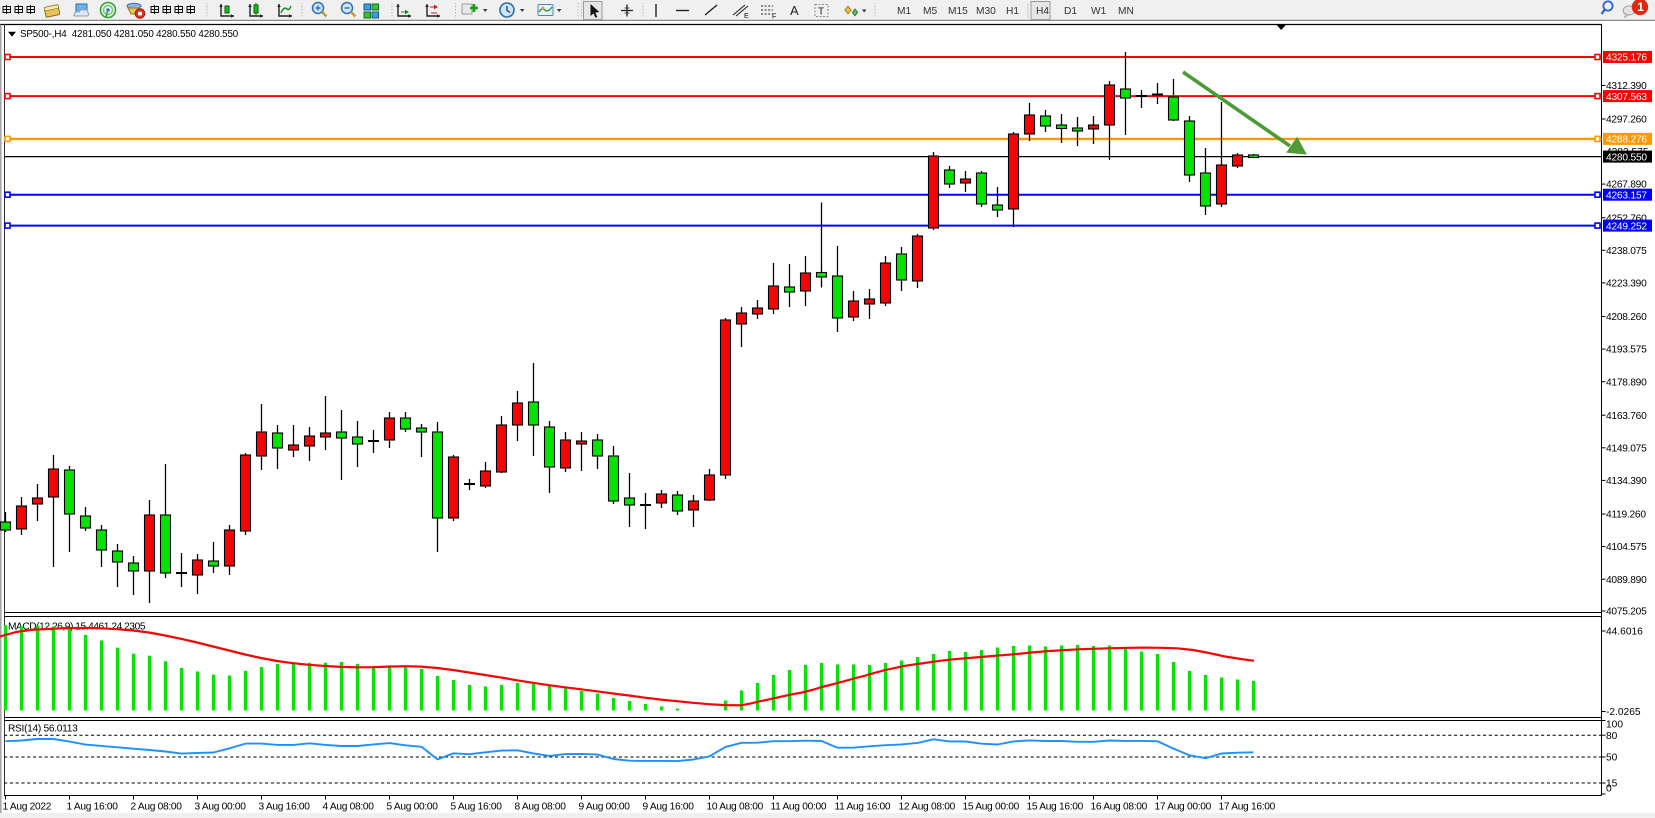  I want to click on svg-text: 17 Aug 16:00, so click(1247, 807).